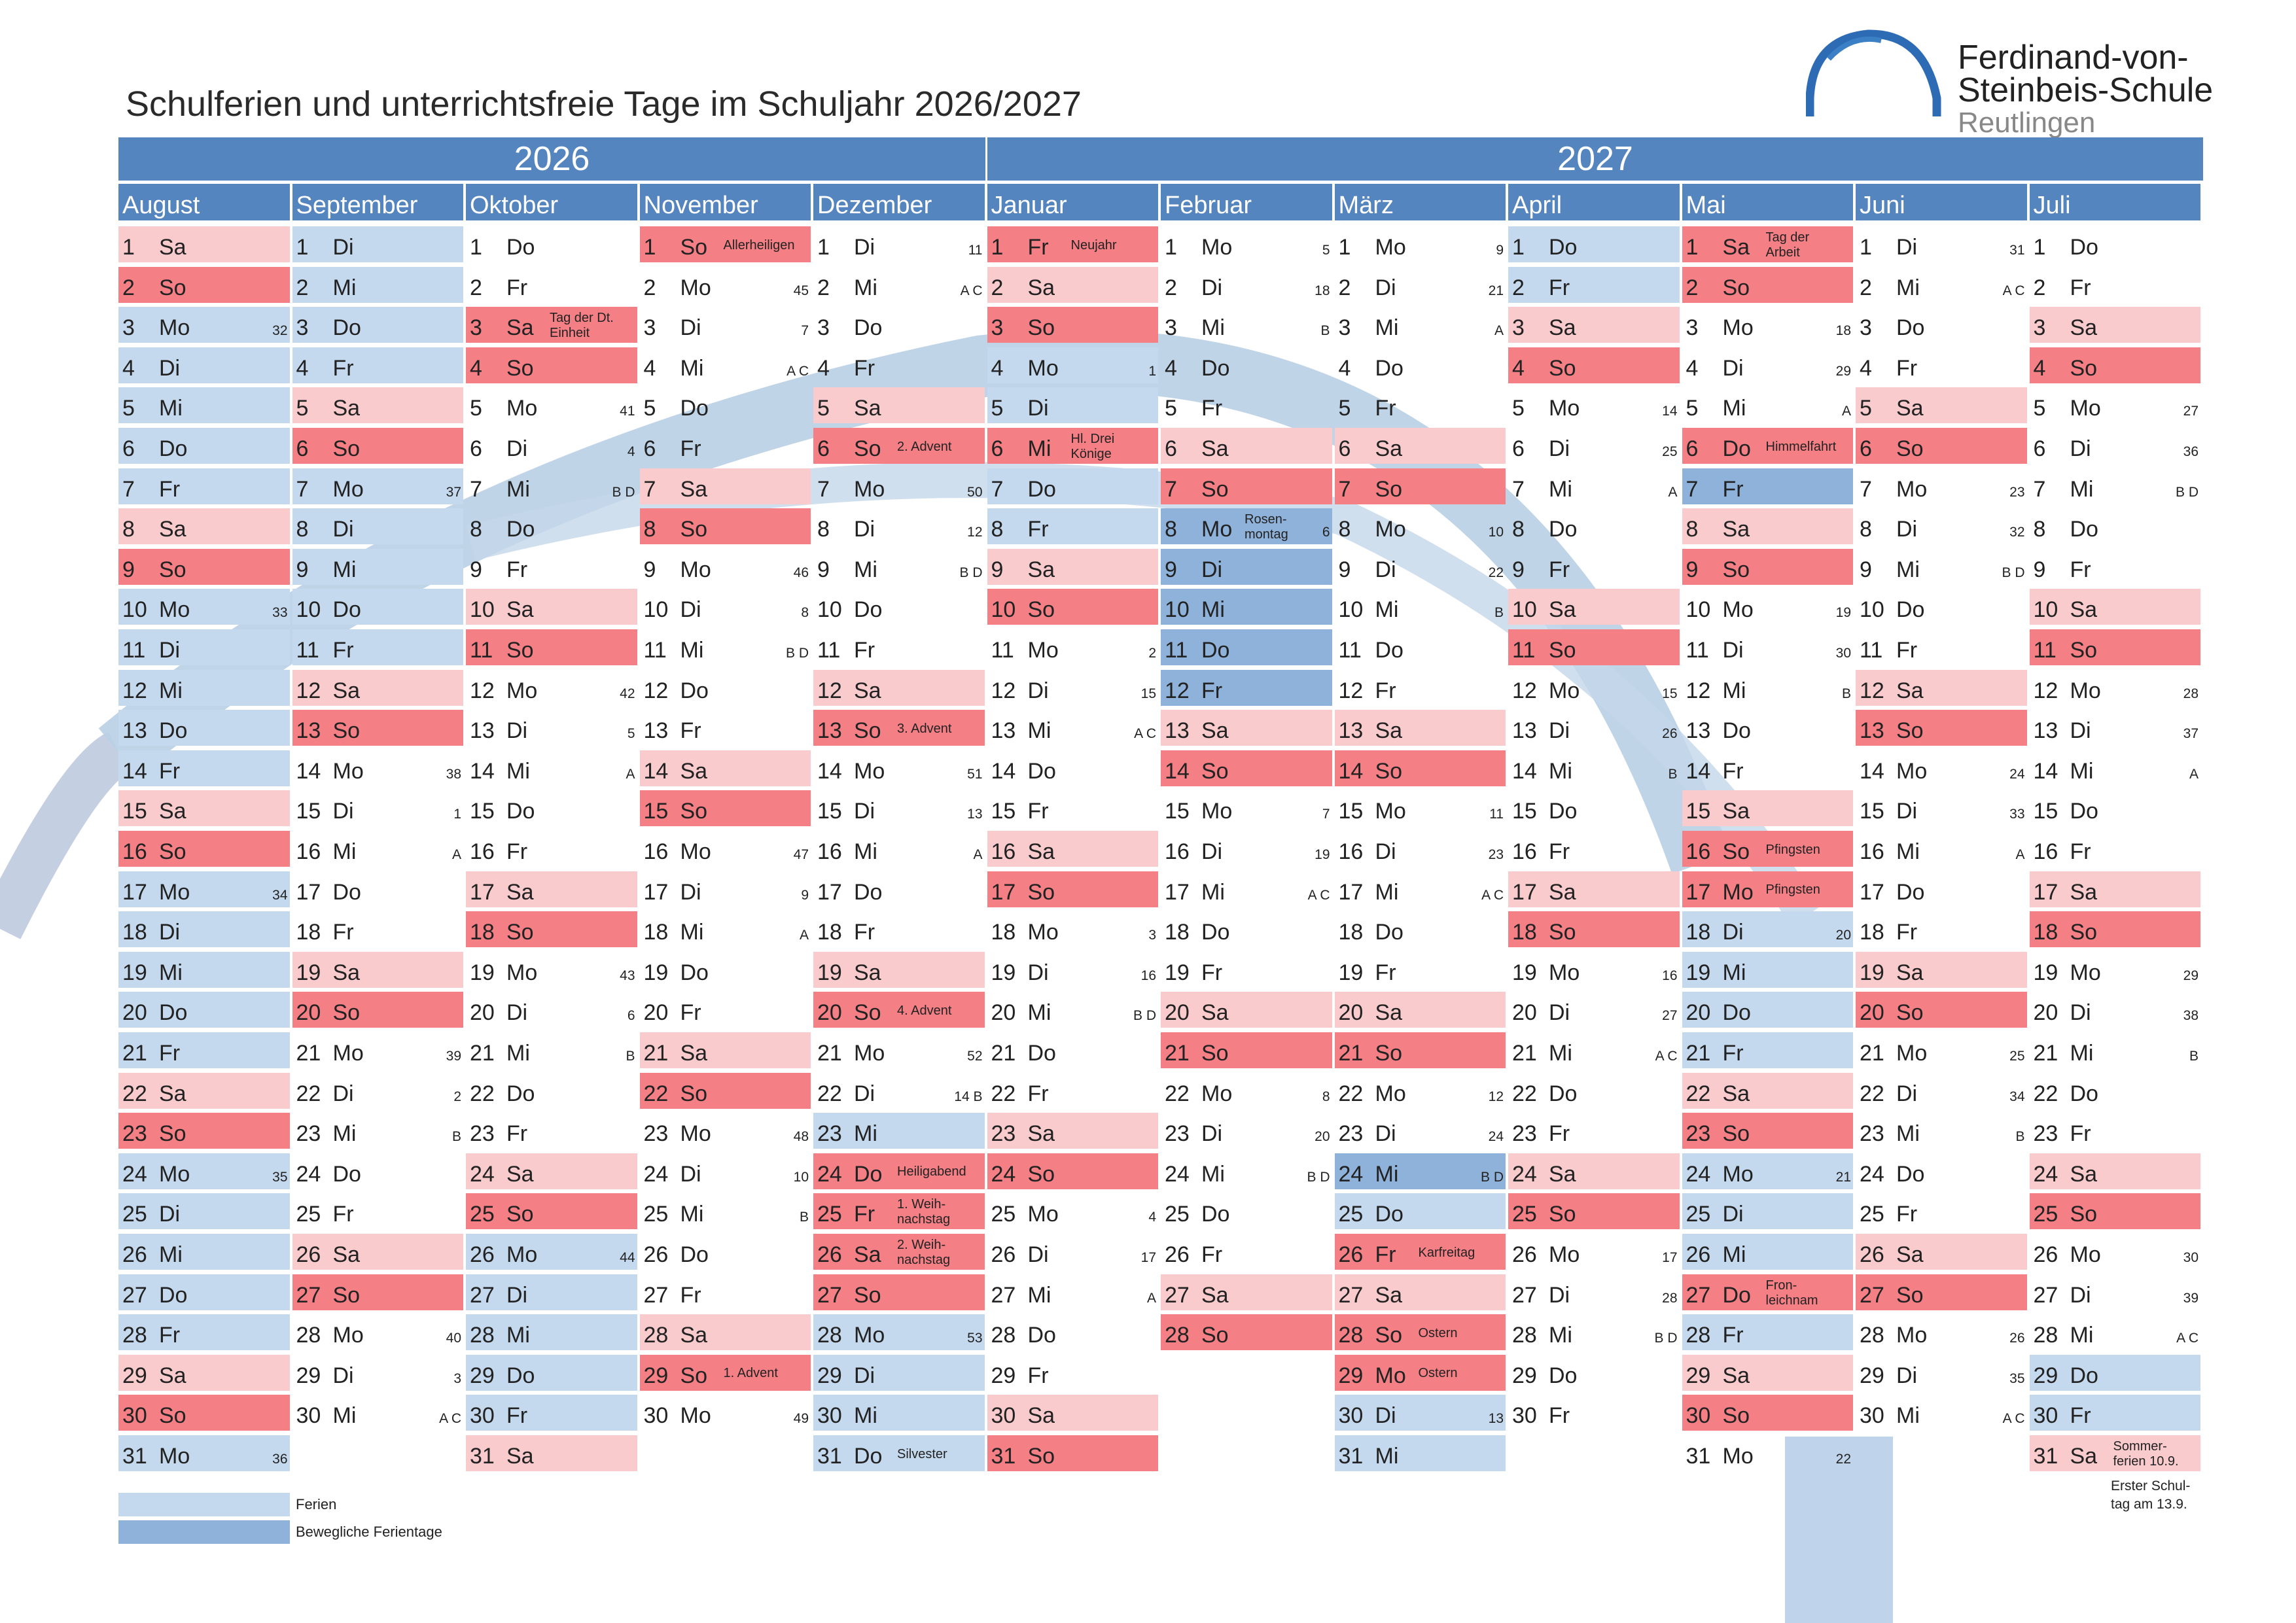 This screenshot has height=1623, width=2296. I want to click on day-cell: 31 Sa Sommer- ferien 10.9., so click(2114, 1453).